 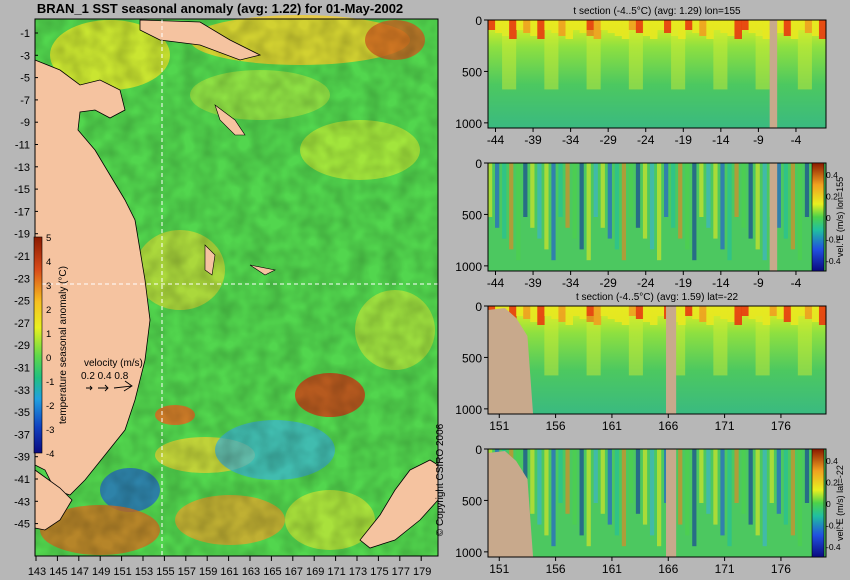 What do you see at coordinates (399, 504) in the screenshot?
I see `new-zealand-land` at bounding box center [399, 504].